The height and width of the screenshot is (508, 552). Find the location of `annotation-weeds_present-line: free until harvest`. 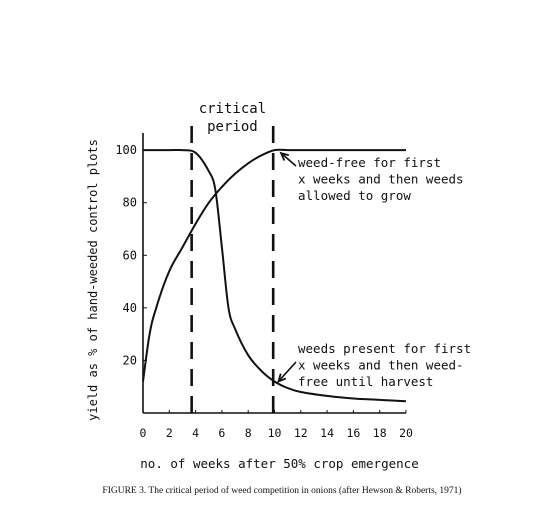

annotation-weeds_present-line: free until harvest is located at coordinates (365, 381).